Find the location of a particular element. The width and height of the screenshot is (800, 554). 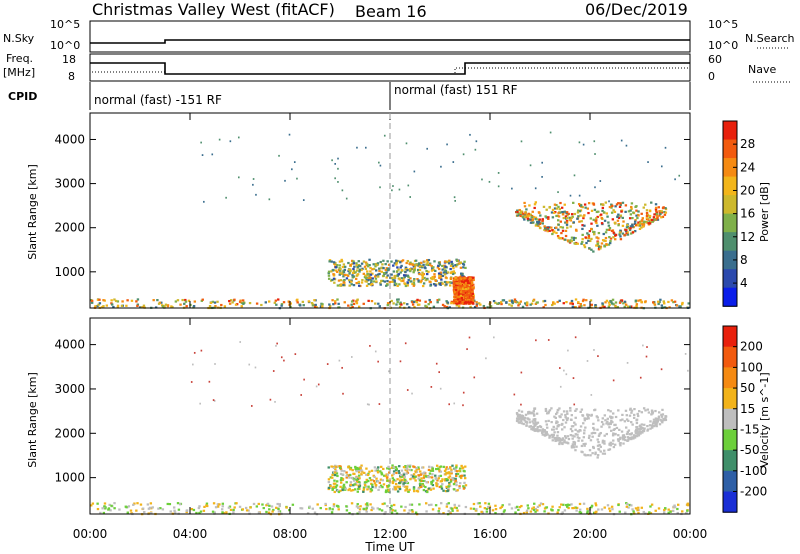

velocity-colorbar-segment is located at coordinates (730, 461).